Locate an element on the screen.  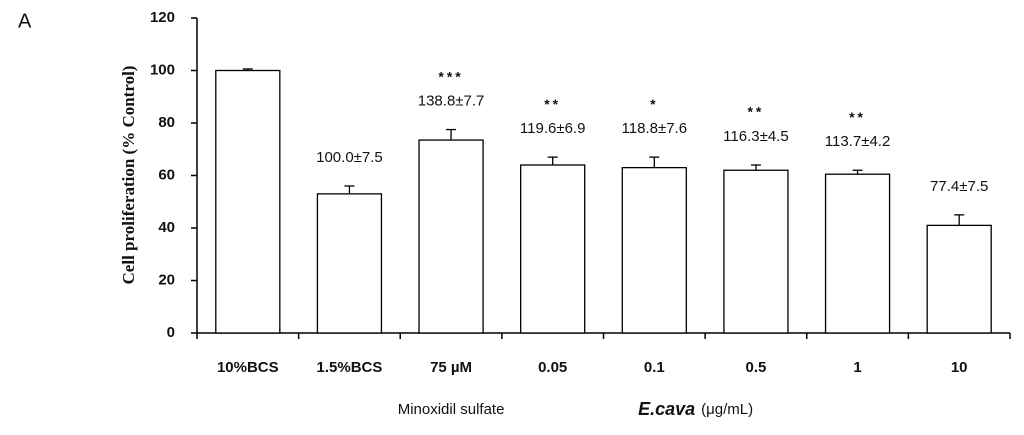
x-tick-label: 1 is located at coordinates (857, 367).